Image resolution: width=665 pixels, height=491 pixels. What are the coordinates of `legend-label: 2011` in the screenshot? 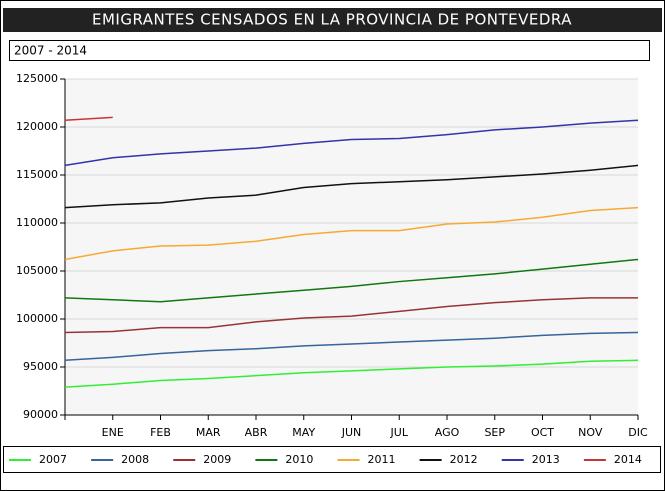 It's located at (382, 459).